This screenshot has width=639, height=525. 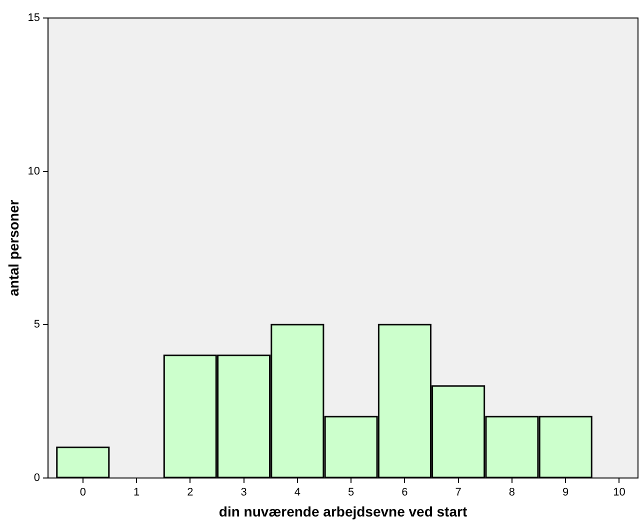 I want to click on x-tick-label: 7, so click(x=458, y=492).